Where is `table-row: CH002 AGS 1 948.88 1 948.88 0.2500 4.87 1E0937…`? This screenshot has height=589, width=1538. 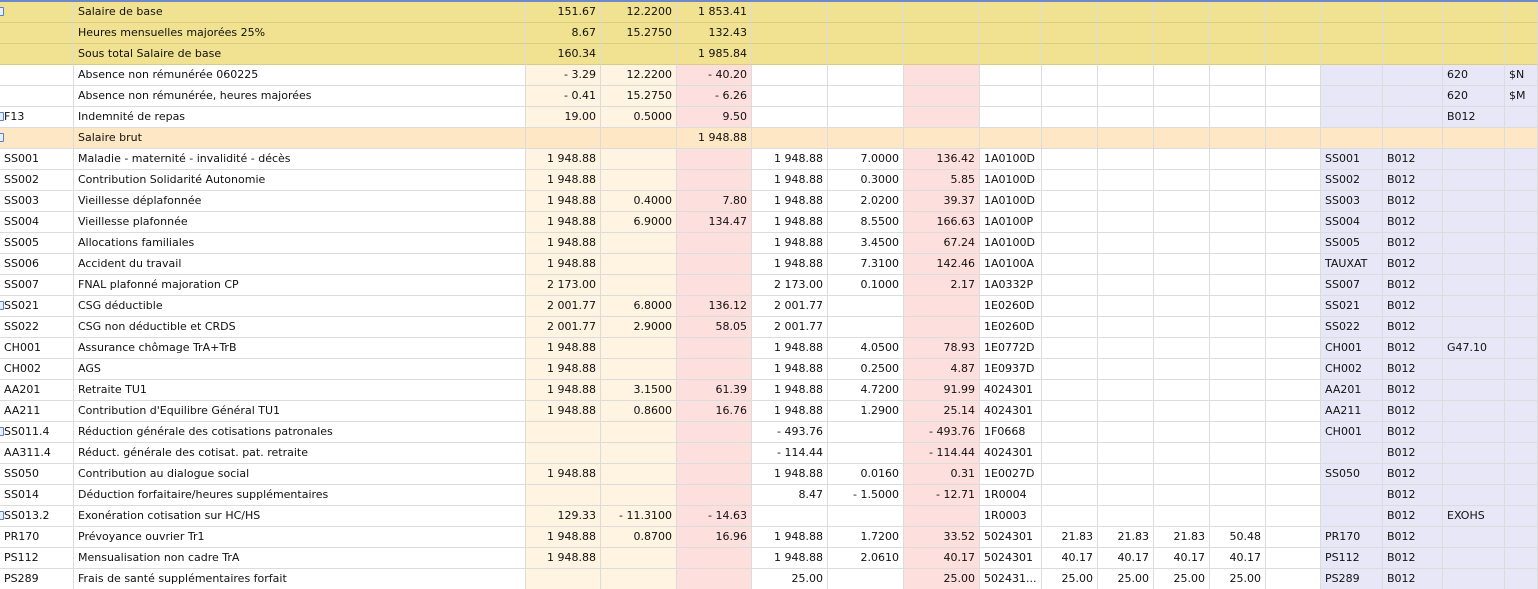 table-row: CH002 AGS 1 948.88 1 948.88 0.2500 4.87 1E0937… is located at coordinates (769, 369).